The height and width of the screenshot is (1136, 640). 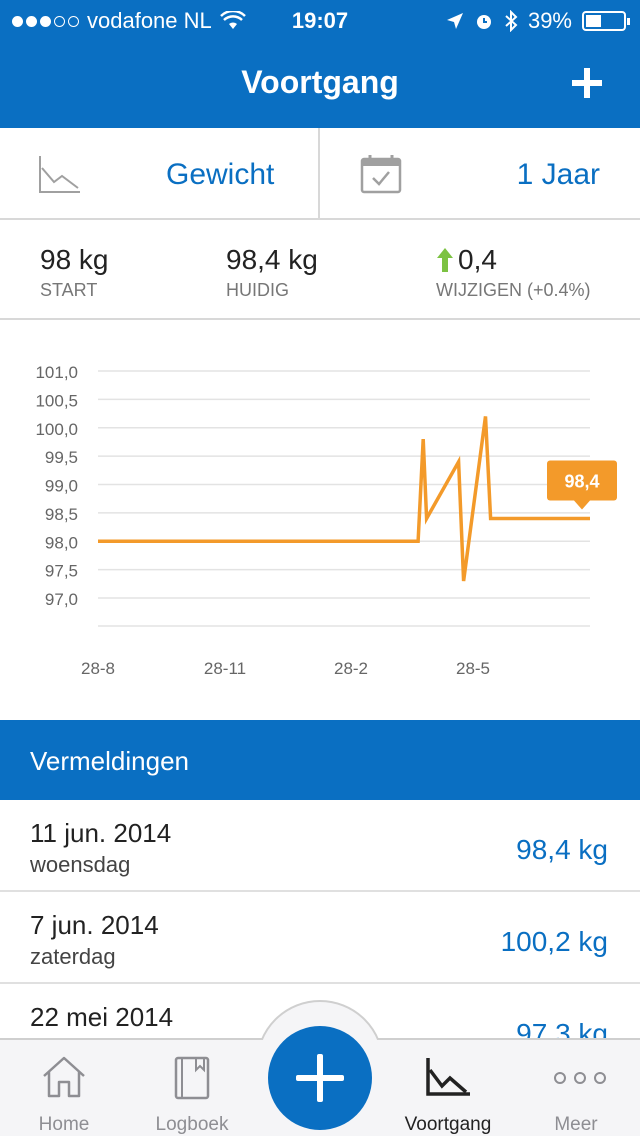 I want to click on y-tick-label: 97,0, so click(x=61, y=599).